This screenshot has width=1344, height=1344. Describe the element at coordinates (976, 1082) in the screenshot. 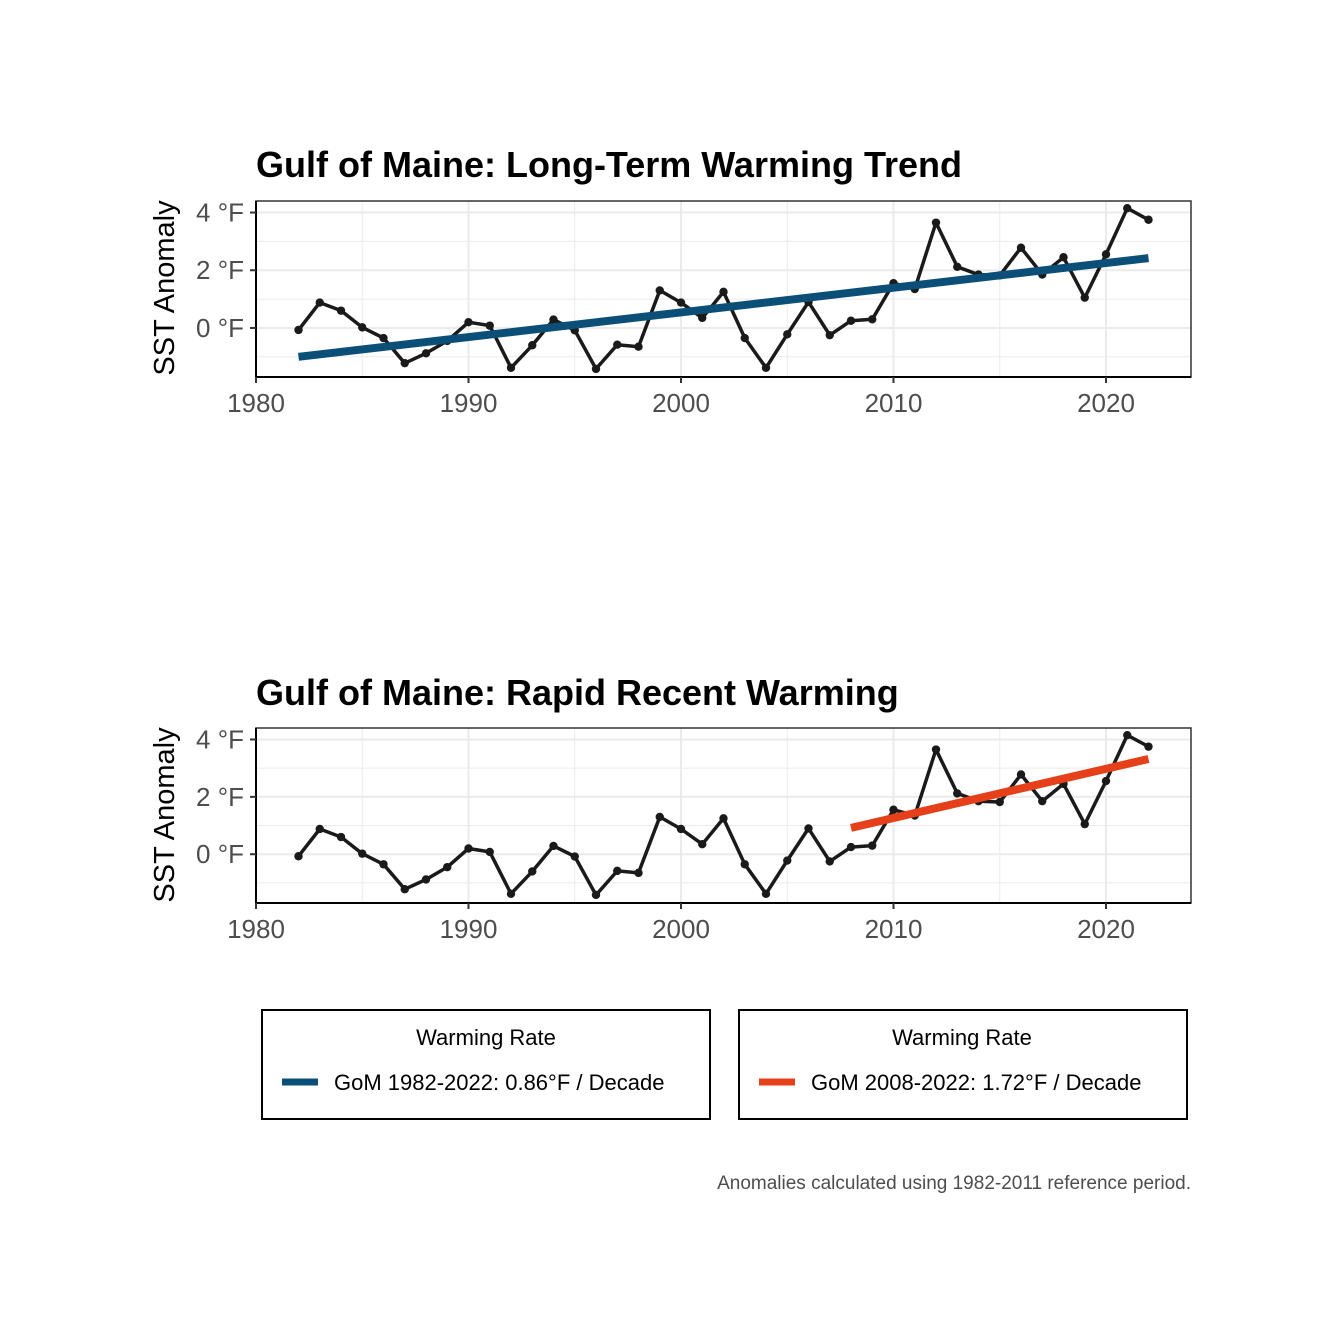

I see `legend-label: GoM 2008-2022: 1.72°F / Decade` at that location.